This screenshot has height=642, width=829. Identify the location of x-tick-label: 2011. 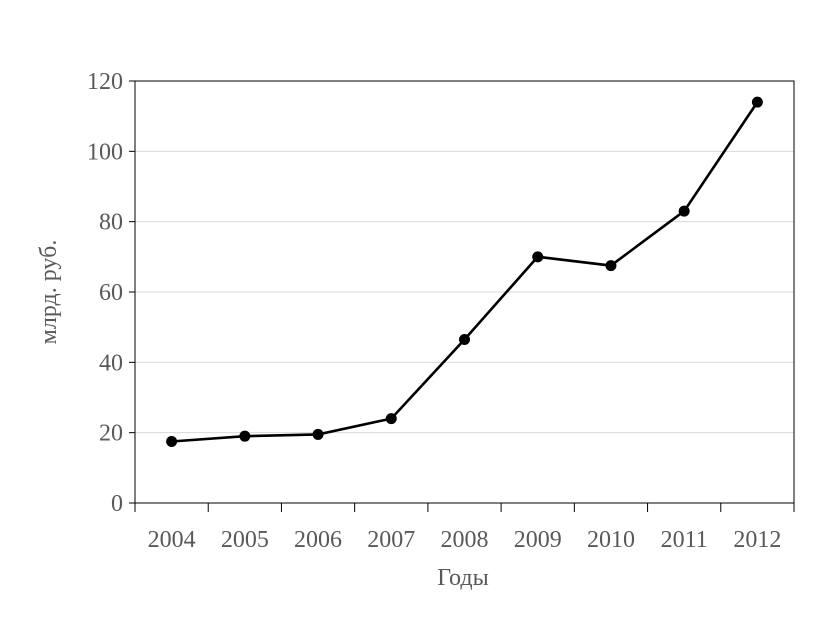
(684, 540).